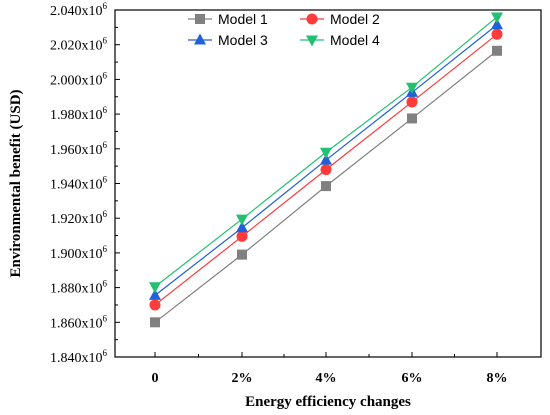 The width and height of the screenshot is (550, 415). Describe the element at coordinates (79, 10) in the screenshot. I see `y-tick-label: 2.040x10⁶` at that location.